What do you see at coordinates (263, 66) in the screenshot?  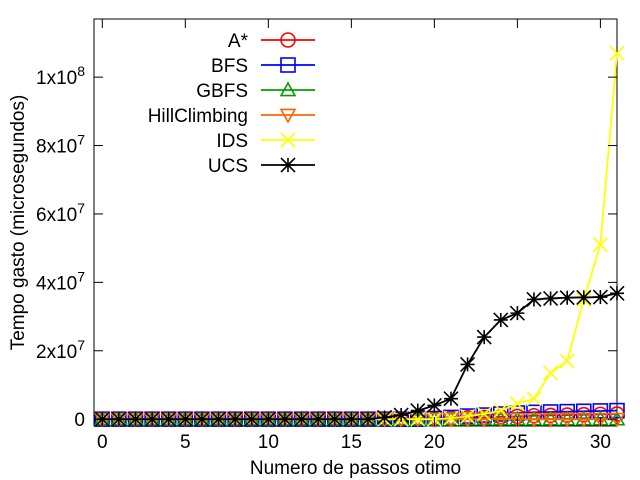 I see `legend-item-bfs: BFS` at bounding box center [263, 66].